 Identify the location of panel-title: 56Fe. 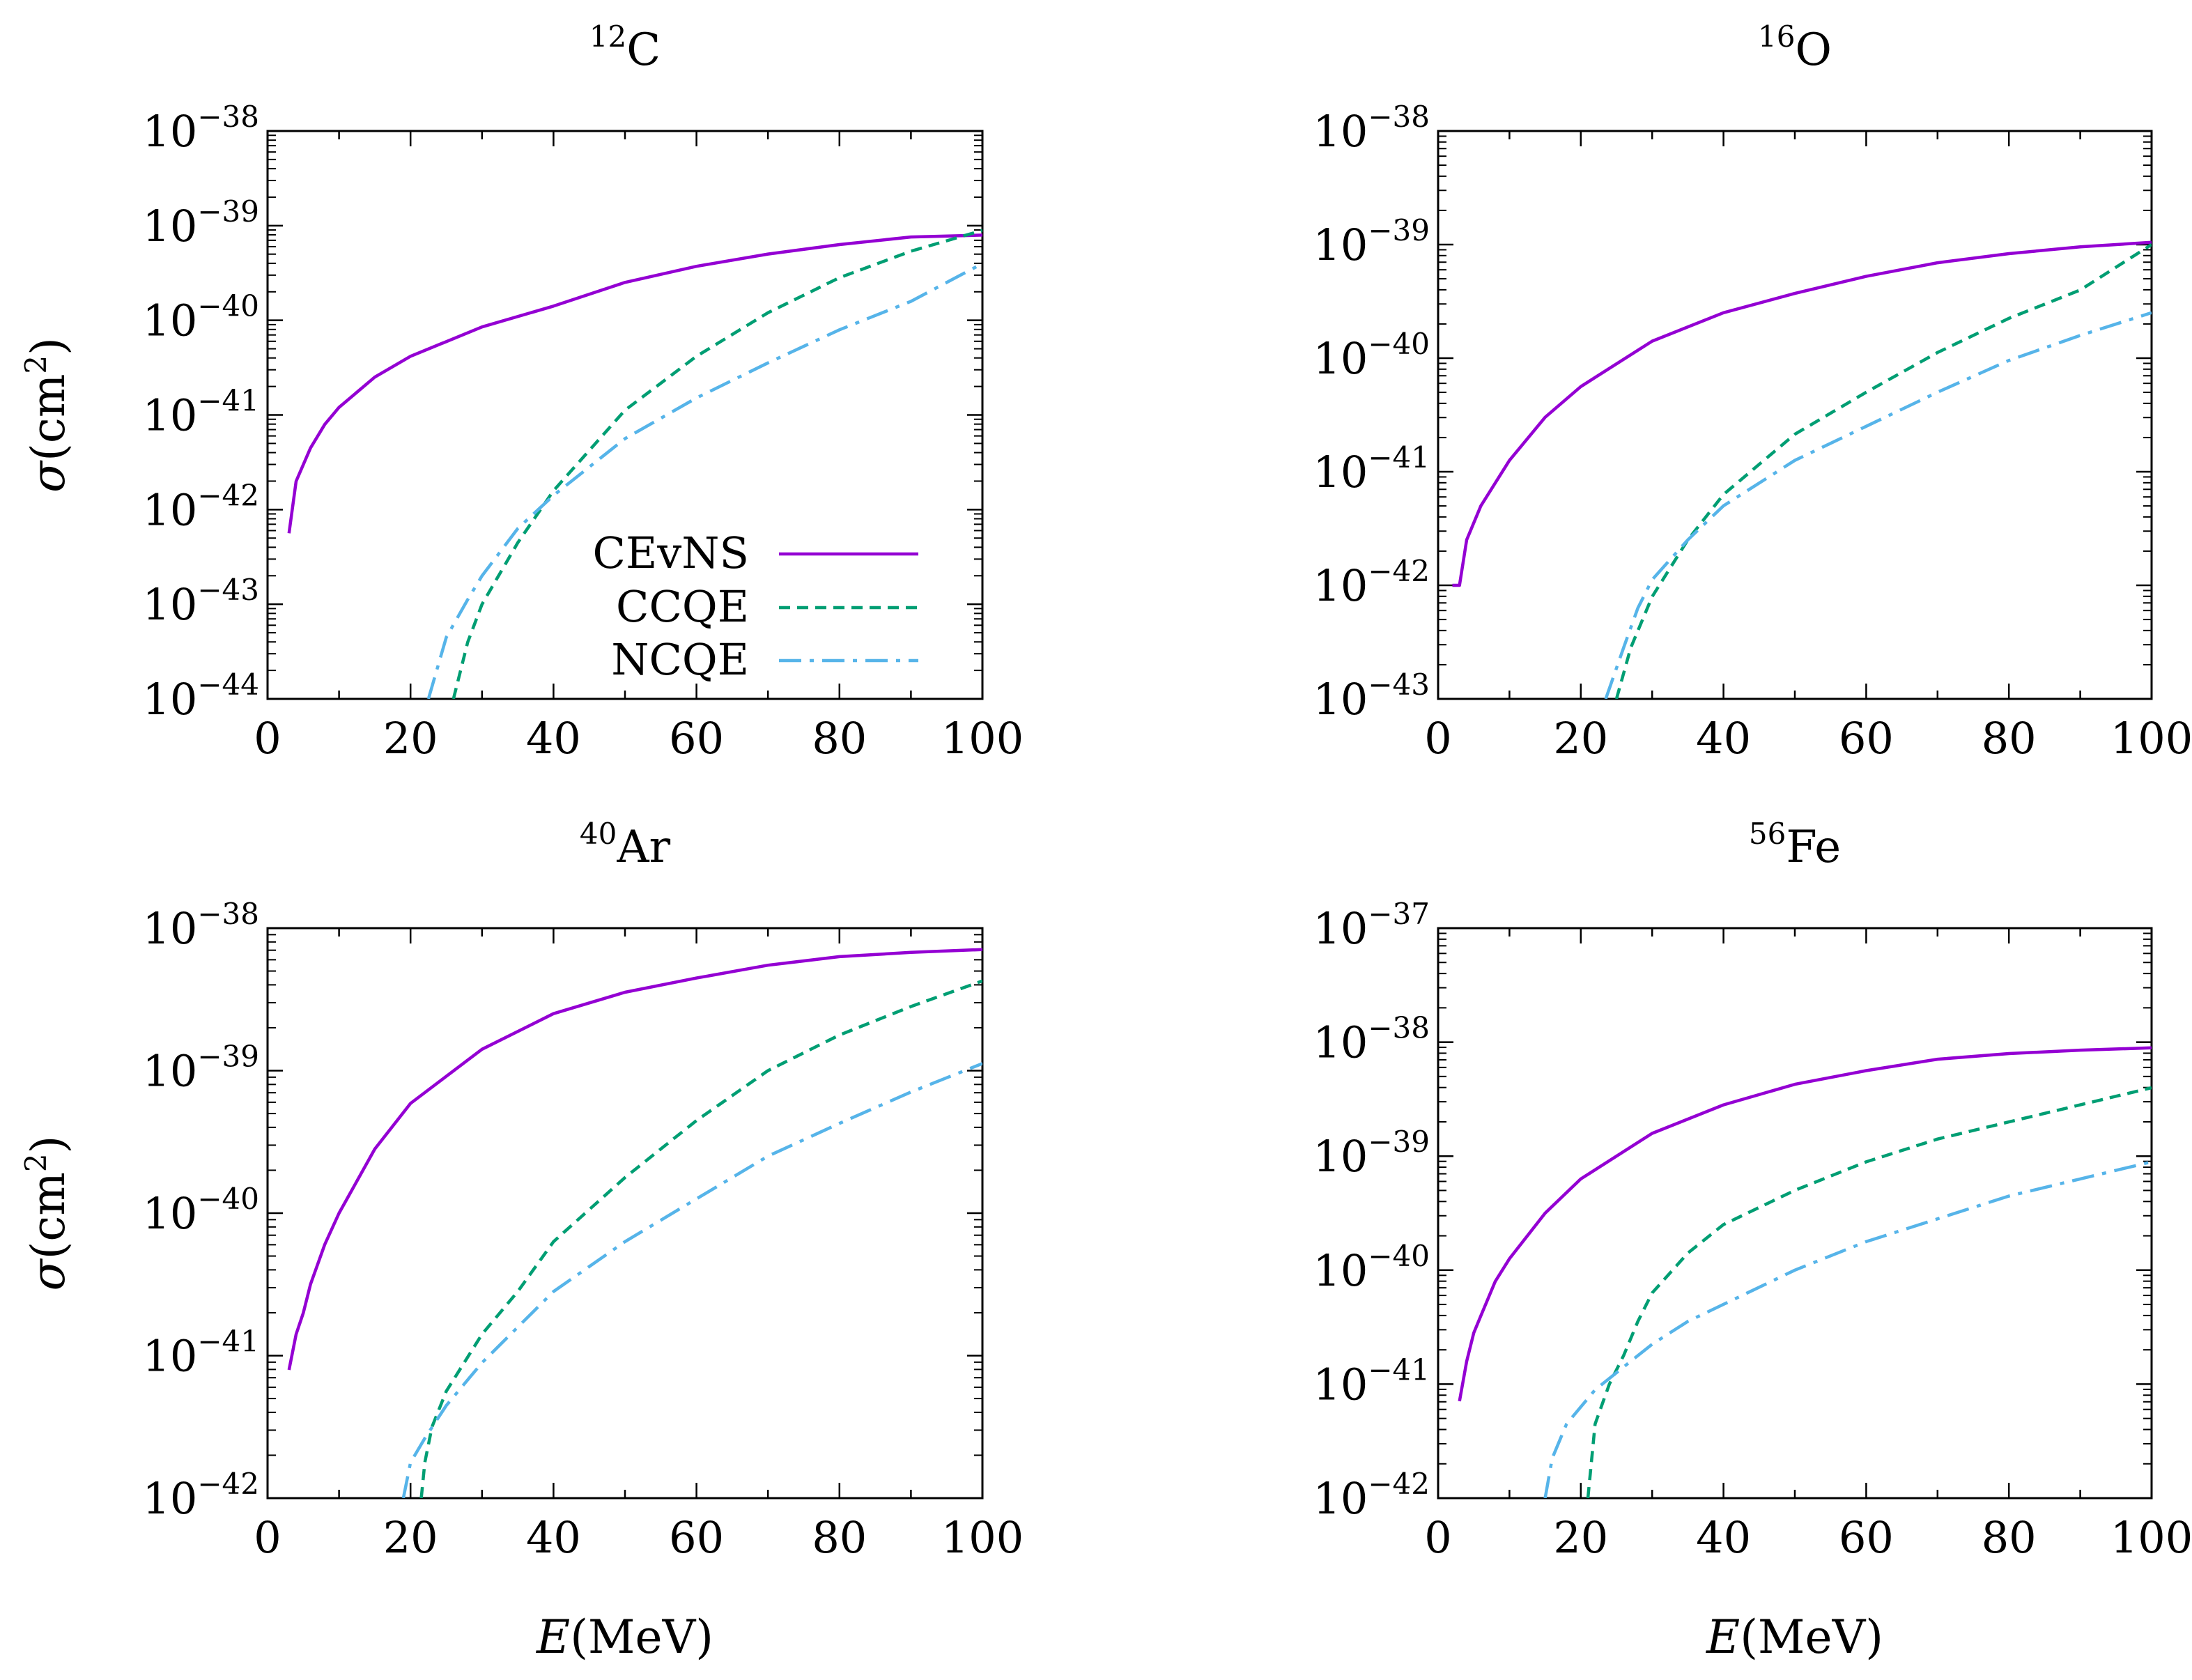
(1795, 845).